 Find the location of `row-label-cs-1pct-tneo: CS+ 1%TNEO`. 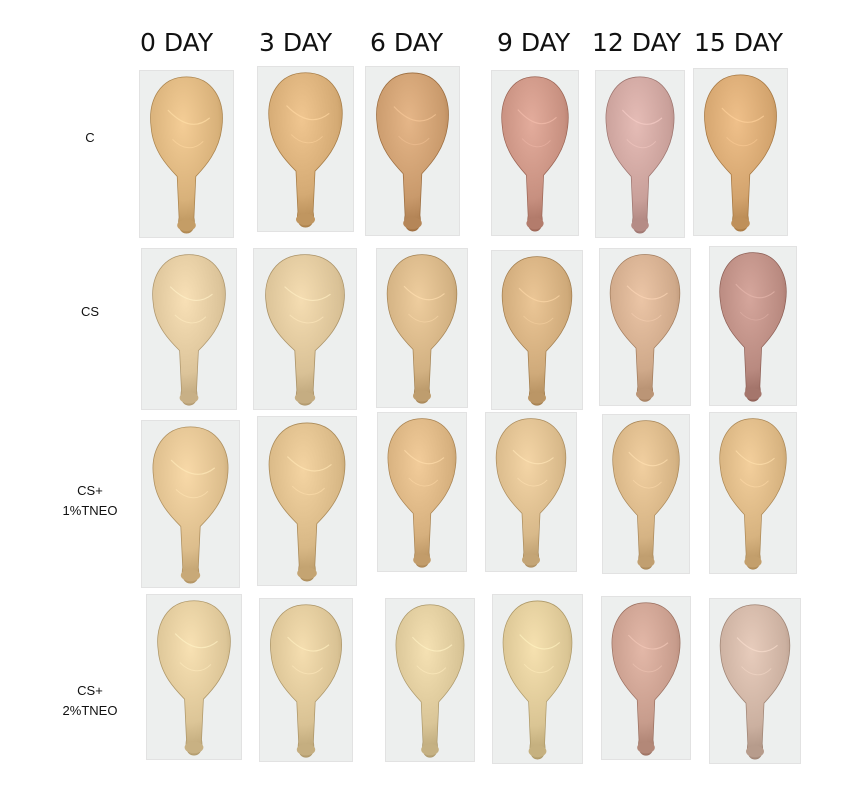

row-label-cs-1pct-tneo: CS+ 1%TNEO is located at coordinates (90, 501).